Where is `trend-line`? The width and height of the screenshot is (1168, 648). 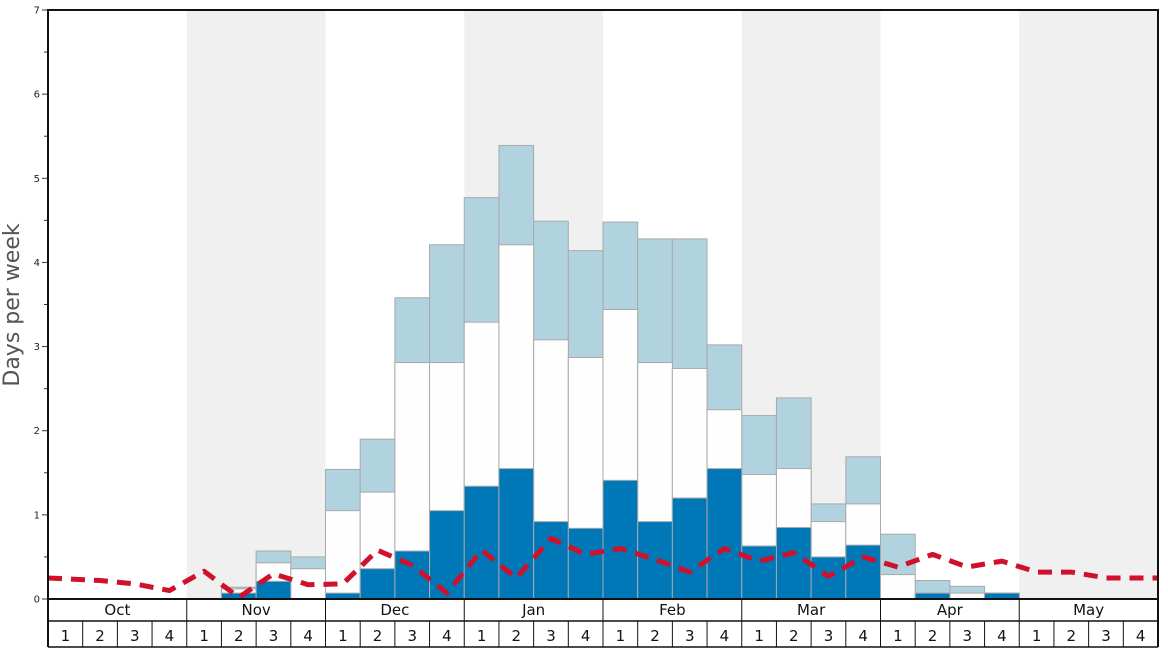 trend-line is located at coordinates (602, 567).